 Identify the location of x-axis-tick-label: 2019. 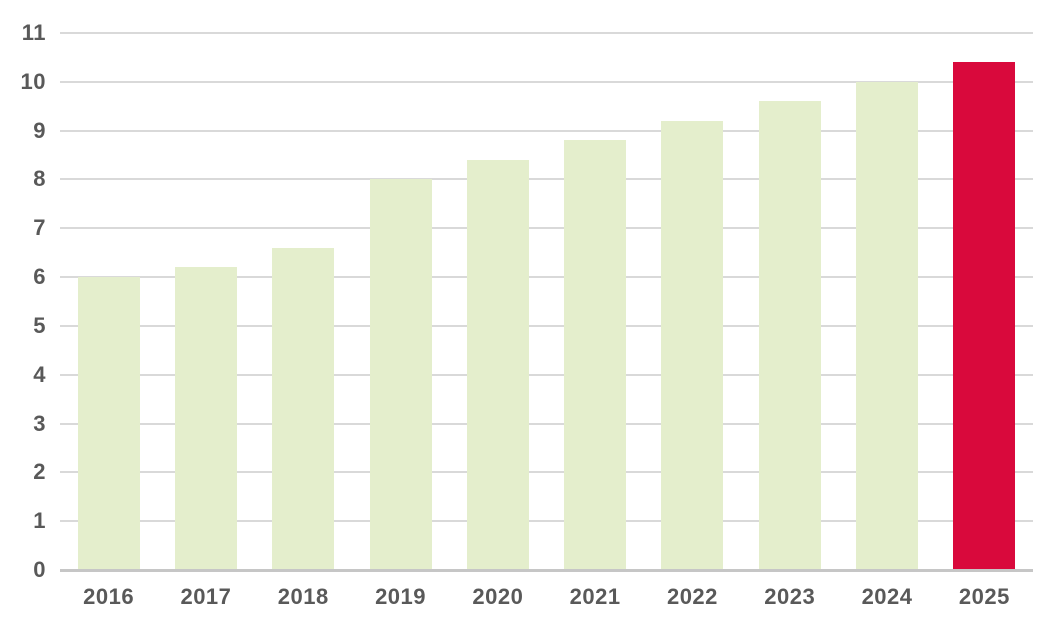
(401, 596).